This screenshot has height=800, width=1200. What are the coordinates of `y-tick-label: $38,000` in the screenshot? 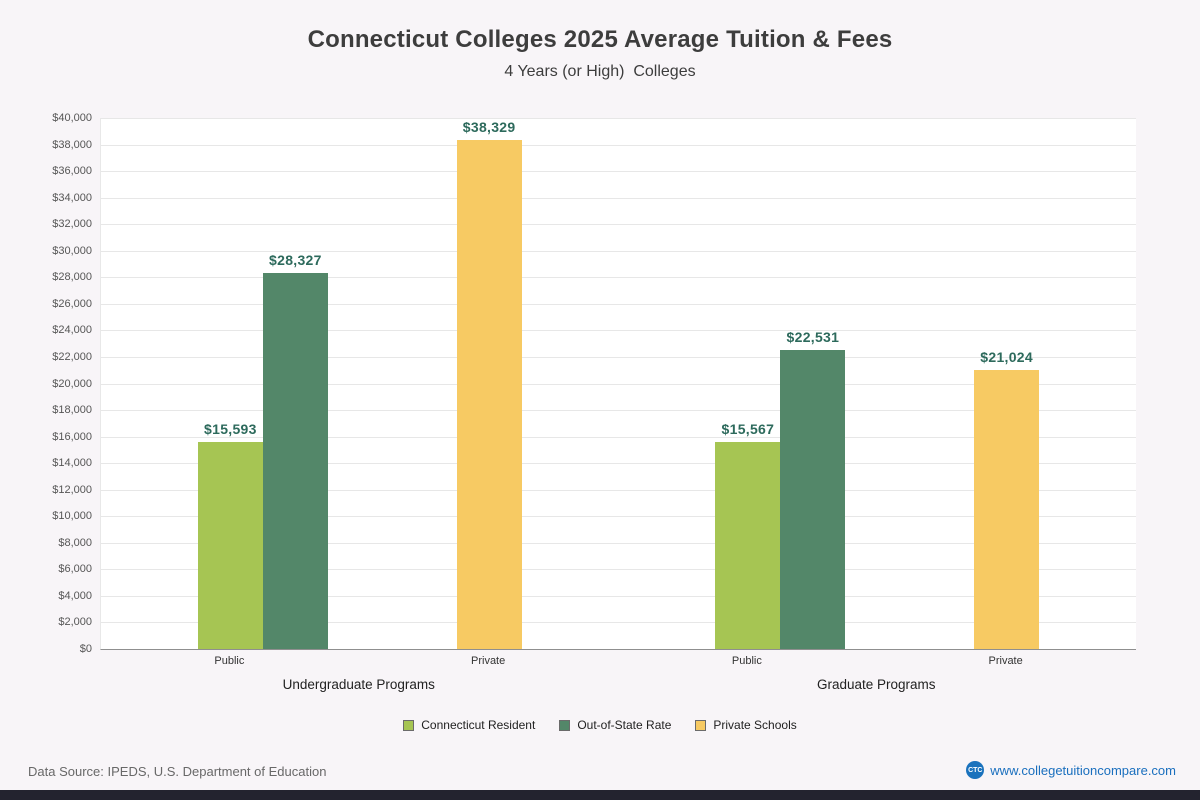 It's located at (72, 144).